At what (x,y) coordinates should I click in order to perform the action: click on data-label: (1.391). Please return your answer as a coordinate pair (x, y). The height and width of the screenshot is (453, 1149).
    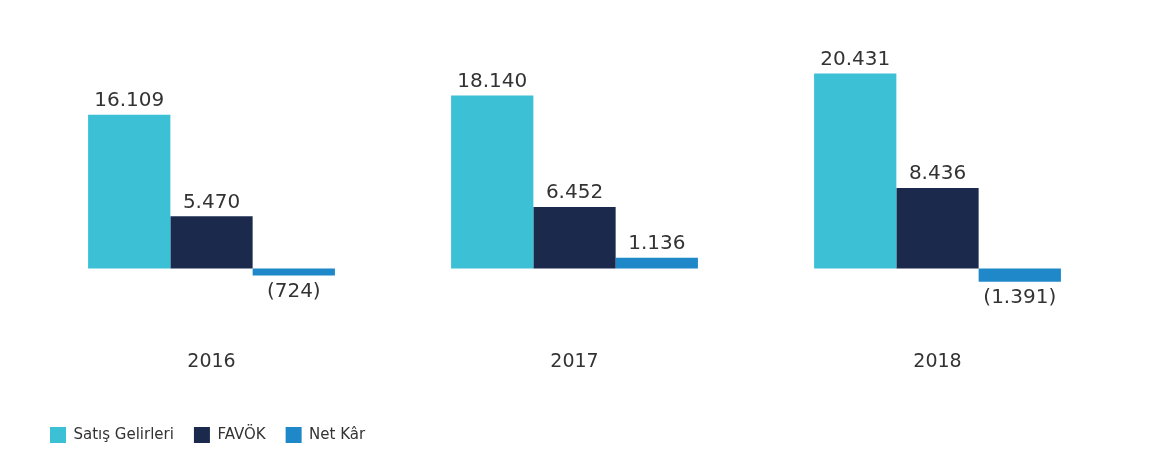
    Looking at the image, I should click on (1020, 295).